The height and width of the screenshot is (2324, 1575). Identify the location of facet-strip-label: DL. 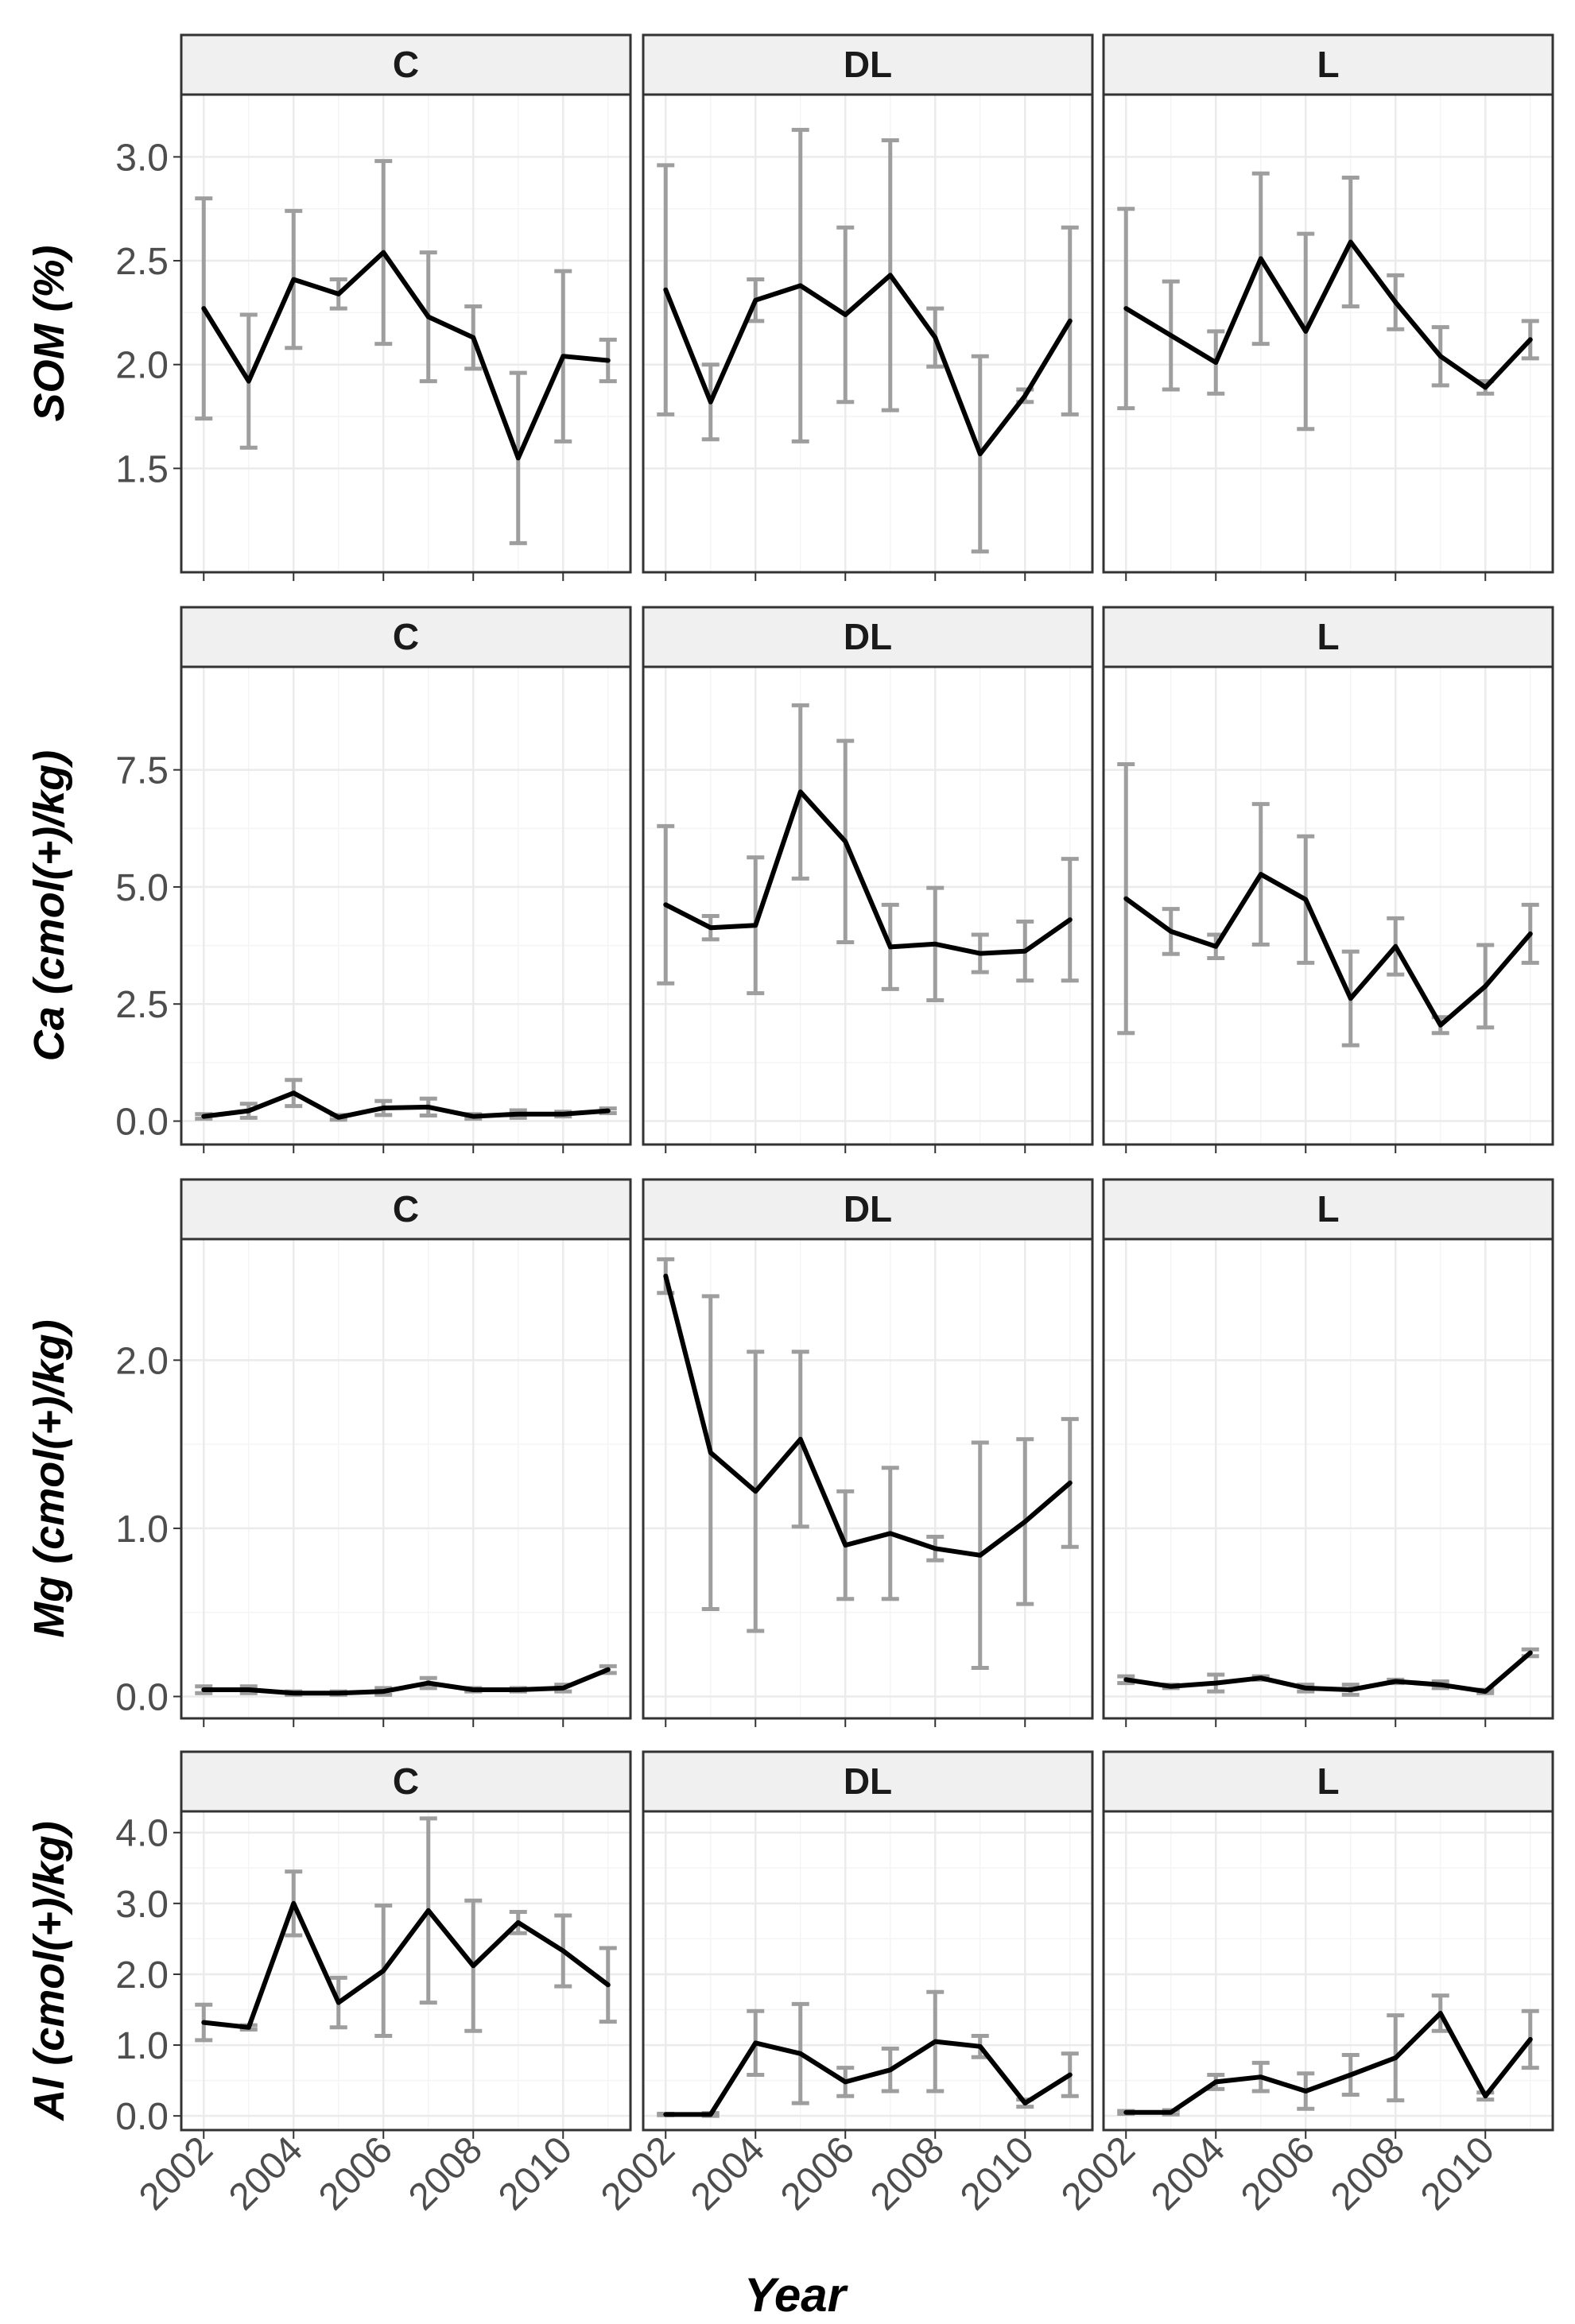
(868, 636).